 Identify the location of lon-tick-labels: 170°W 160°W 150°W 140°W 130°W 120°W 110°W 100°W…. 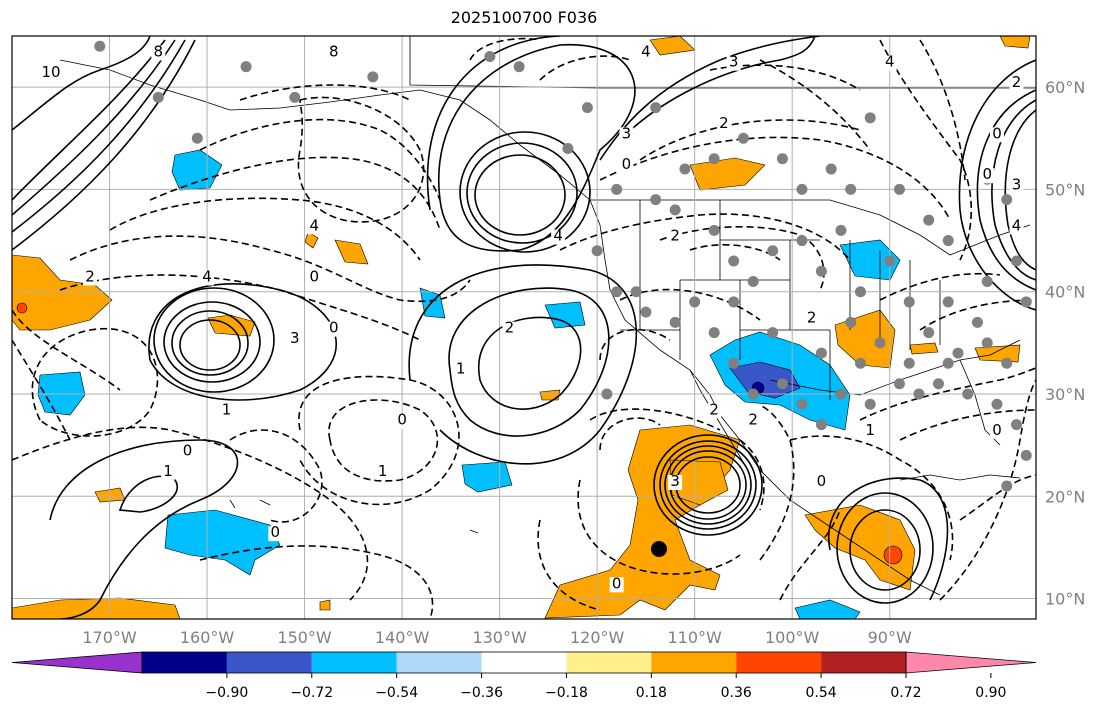
(497, 637).